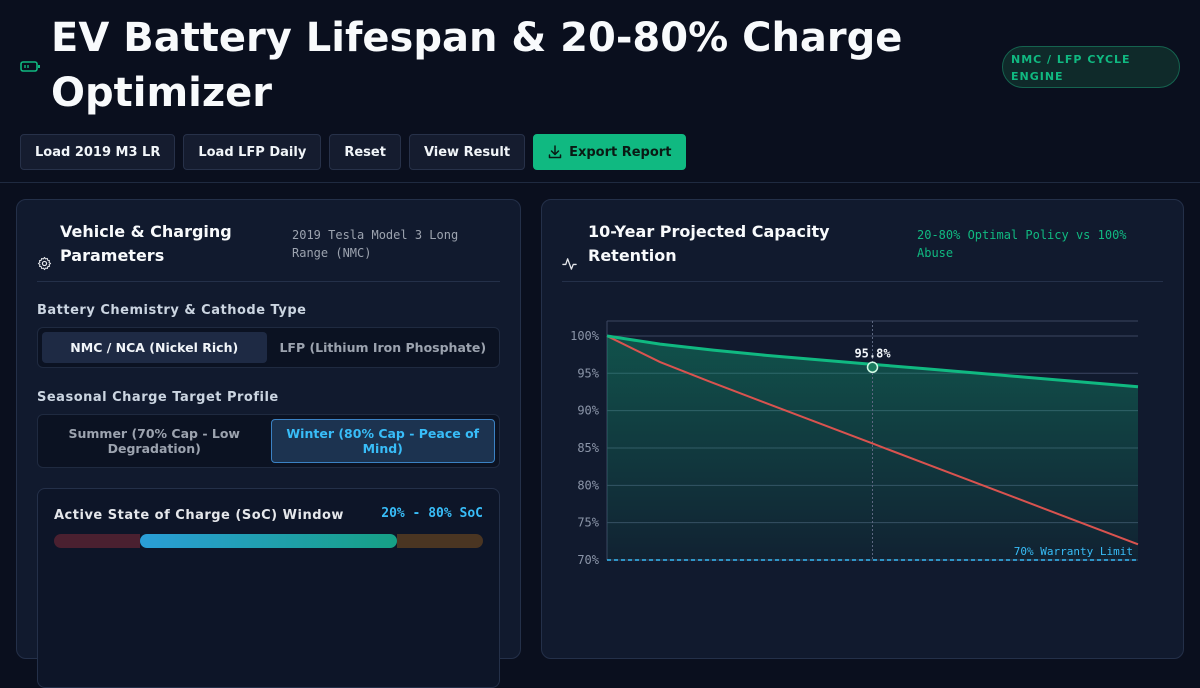 Image resolution: width=1200 pixels, height=688 pixels. Describe the element at coordinates (98, 152) in the screenshot. I see `load-m3-button: Load 2019 M3 LR` at that location.